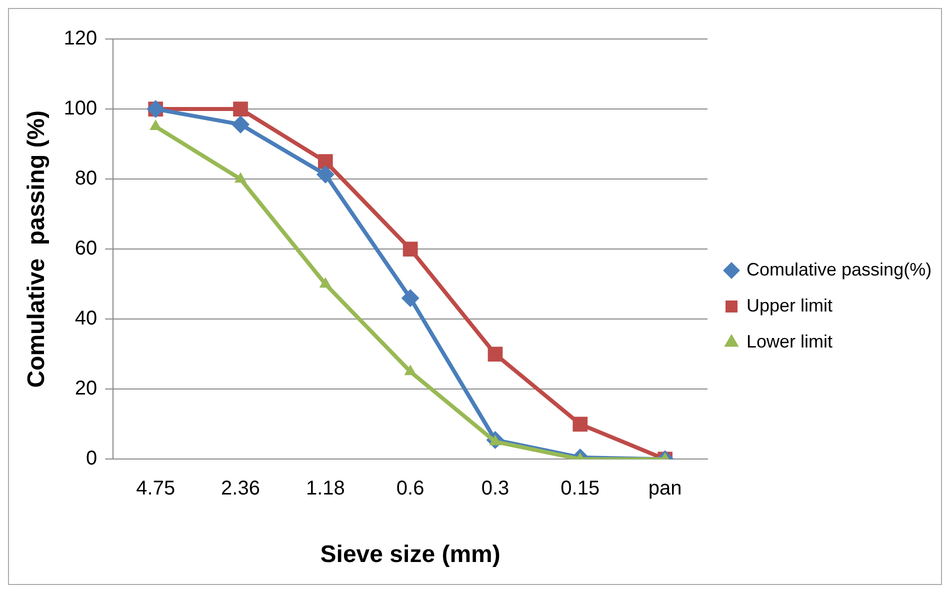 This screenshot has height=593, width=946. I want to click on y-axis-title: Comulative passing (%), so click(36, 249).